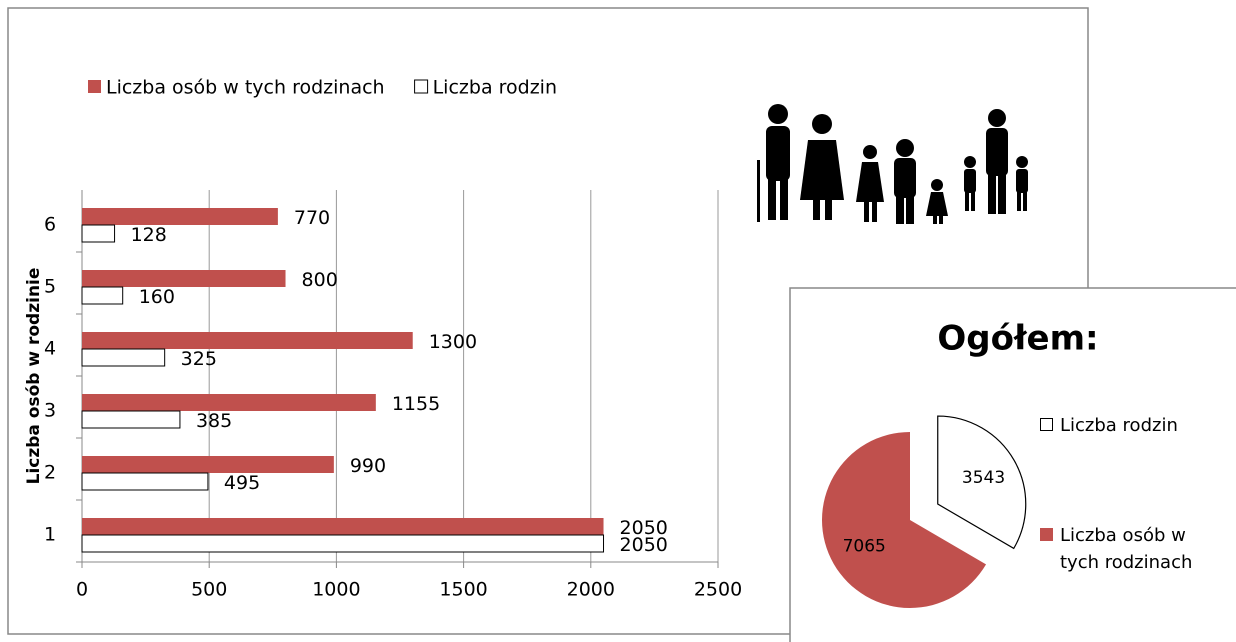 The height and width of the screenshot is (642, 1236). What do you see at coordinates (242, 483) in the screenshot?
I see `data-label: 495` at bounding box center [242, 483].